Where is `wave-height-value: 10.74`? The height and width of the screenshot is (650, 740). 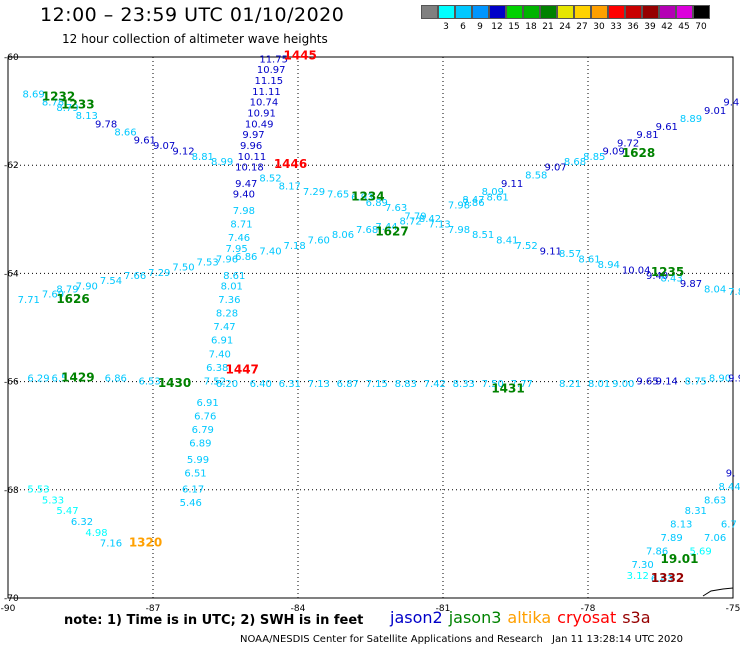 wave-height-value: 10.74 is located at coordinates (264, 103).